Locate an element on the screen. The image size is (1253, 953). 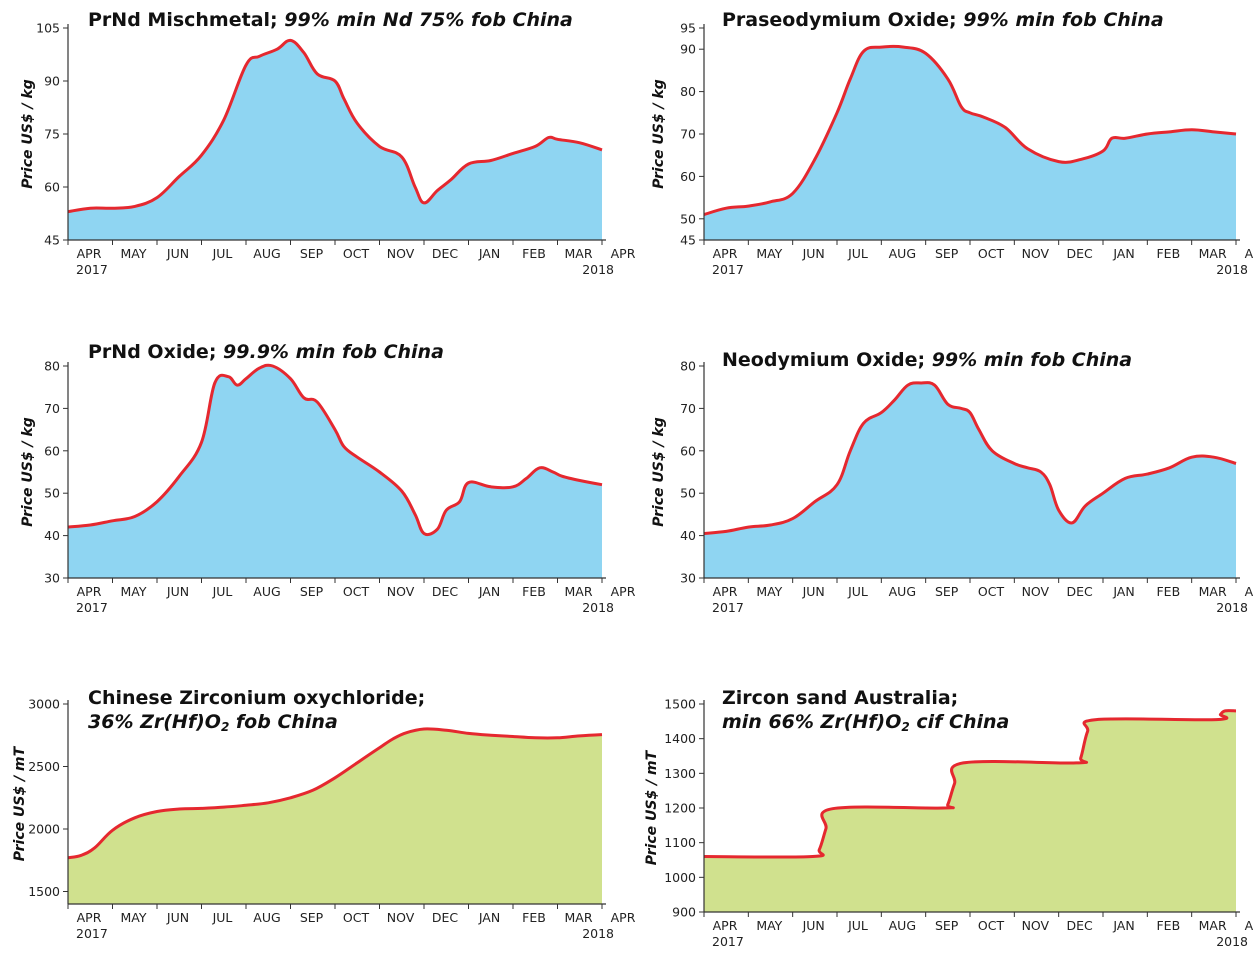
y-tick-label: 1400 is located at coordinates (680, 738).